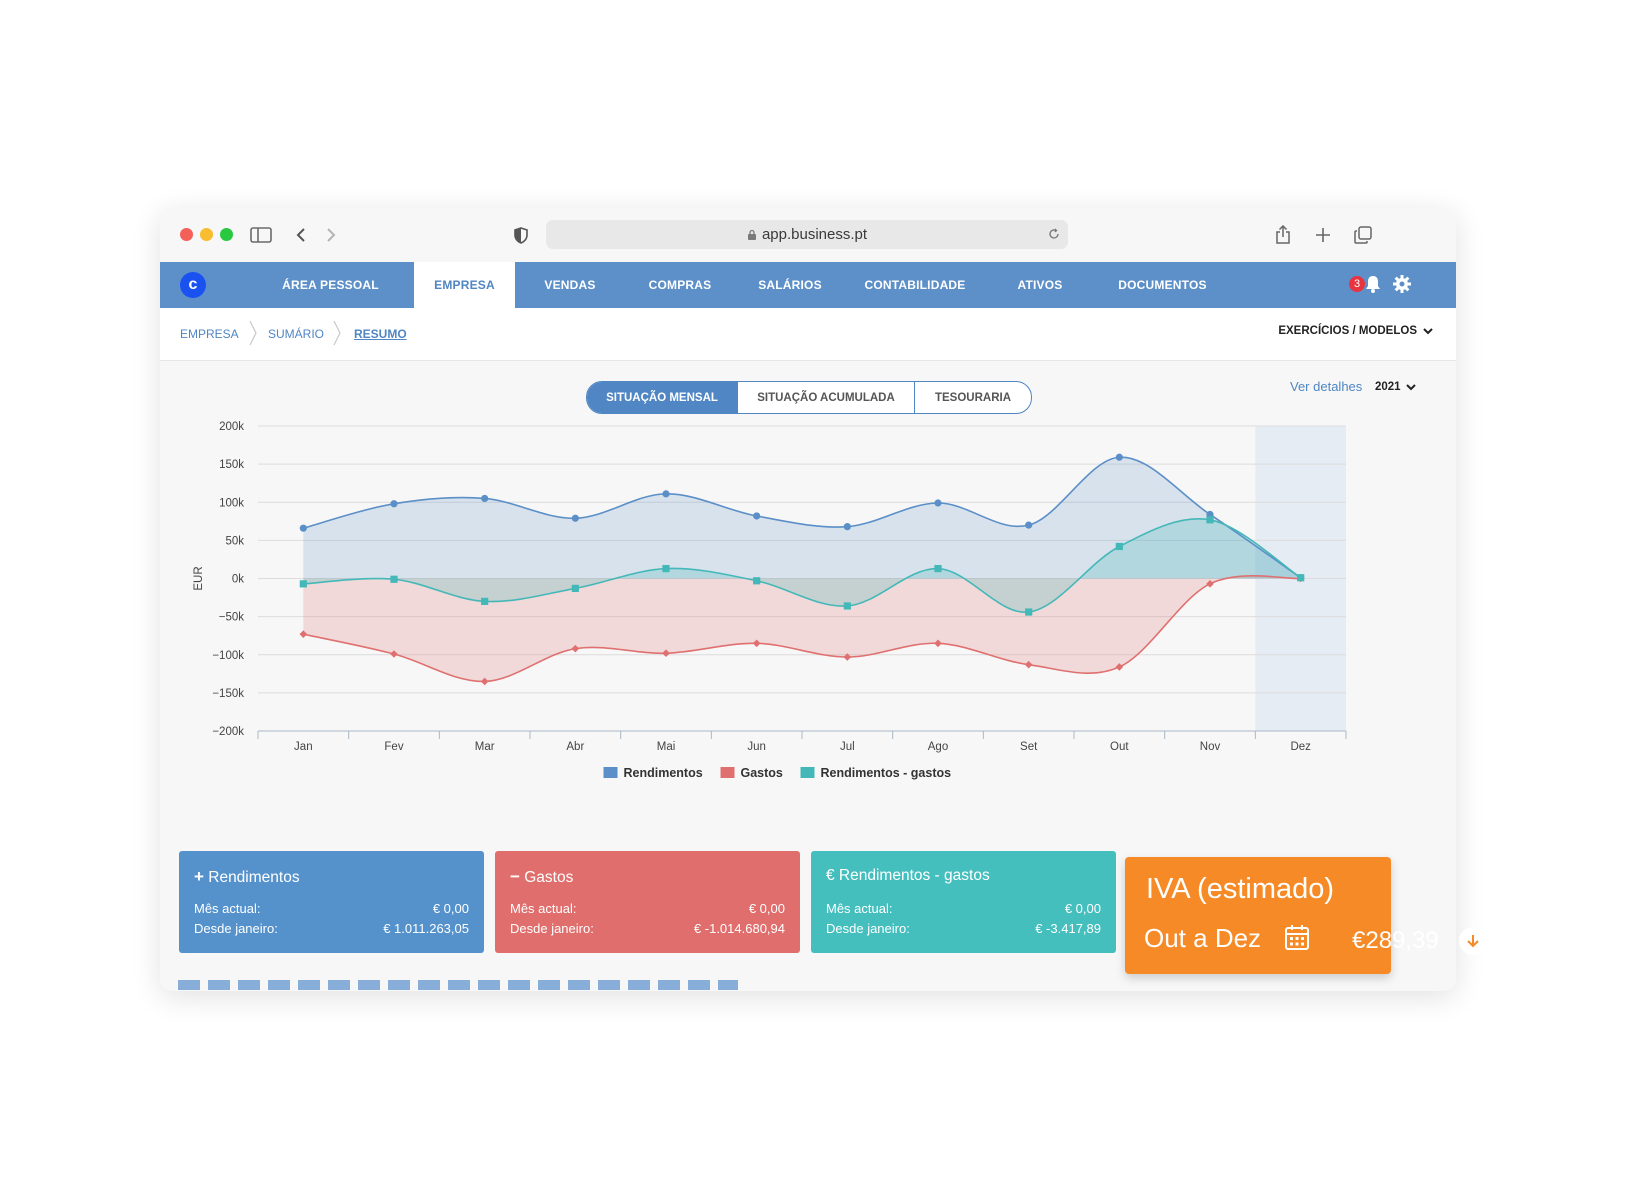  What do you see at coordinates (826, 397) in the screenshot?
I see `tab-situacao-acumulada: SITUAÇÃO ACUMULADA` at bounding box center [826, 397].